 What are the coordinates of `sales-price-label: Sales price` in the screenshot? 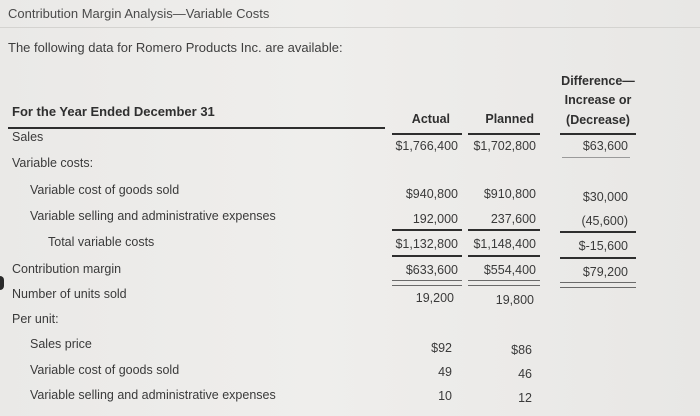 It's located at (61, 344).